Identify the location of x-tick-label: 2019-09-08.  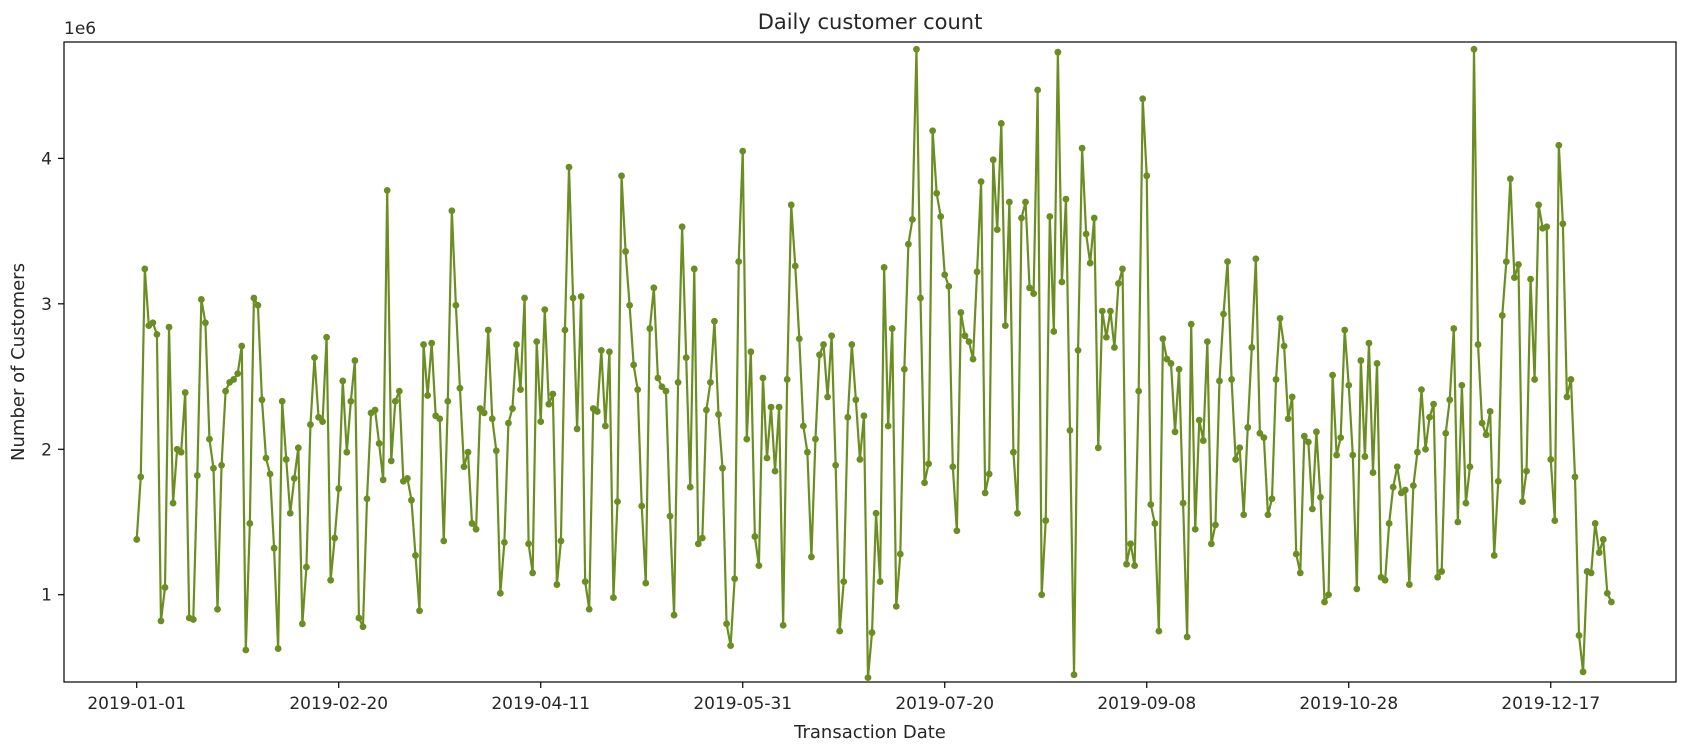
(1146, 704).